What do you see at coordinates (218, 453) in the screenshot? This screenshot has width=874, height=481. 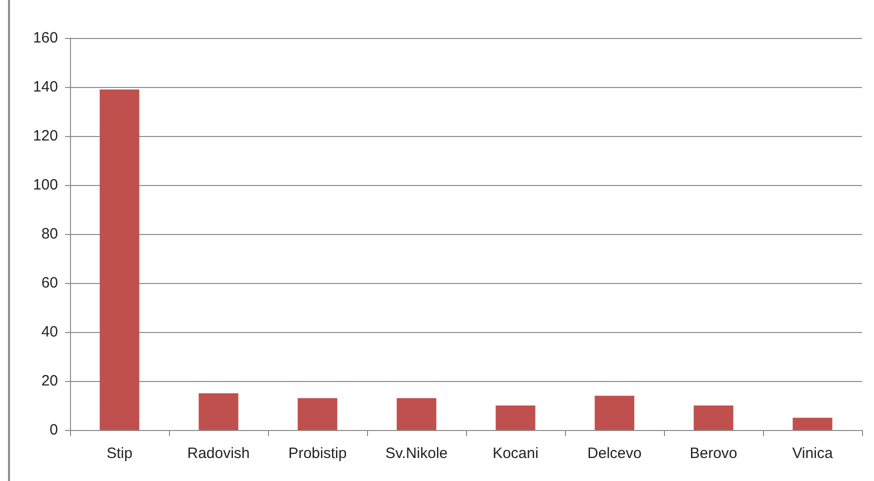 I see `x-tick-label: Radovish` at bounding box center [218, 453].